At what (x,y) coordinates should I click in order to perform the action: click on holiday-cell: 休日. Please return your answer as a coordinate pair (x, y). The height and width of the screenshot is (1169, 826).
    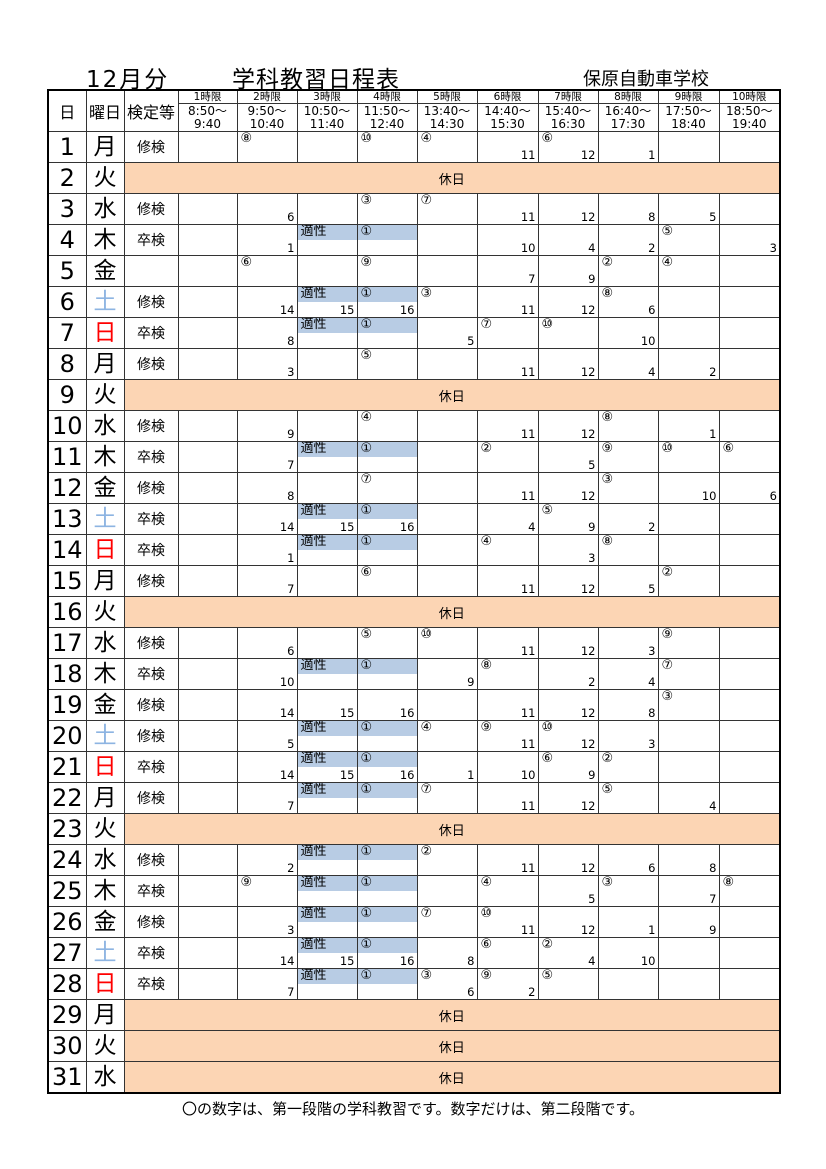
    Looking at the image, I should click on (452, 395).